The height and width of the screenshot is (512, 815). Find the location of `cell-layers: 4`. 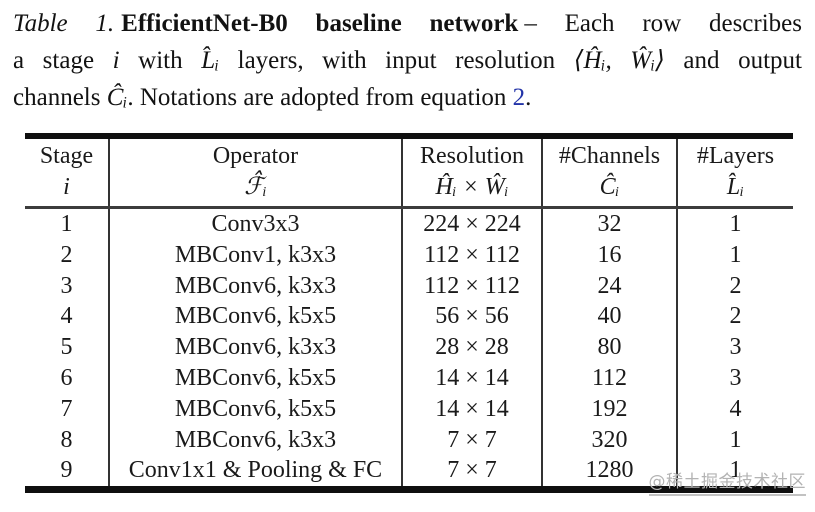

cell-layers: 4 is located at coordinates (735, 408).